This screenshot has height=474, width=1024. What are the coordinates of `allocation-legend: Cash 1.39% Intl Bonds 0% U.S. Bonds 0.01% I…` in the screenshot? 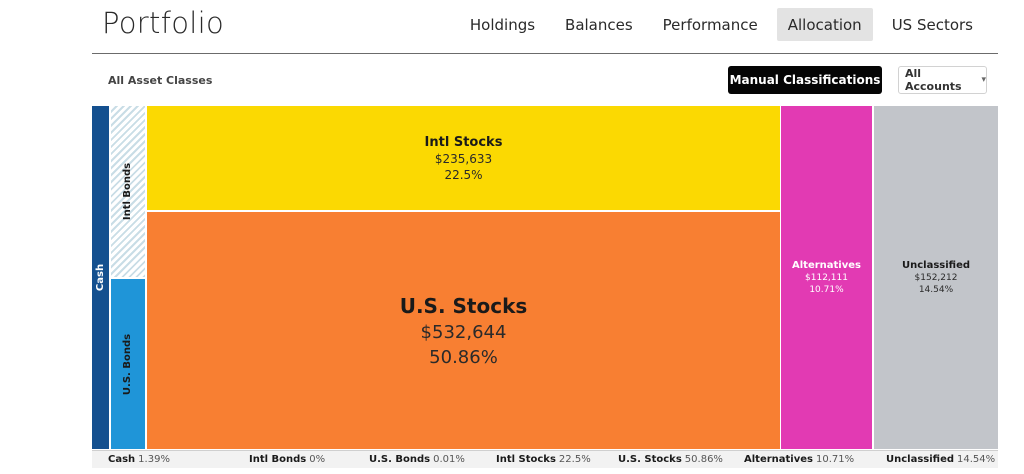 It's located at (545, 459).